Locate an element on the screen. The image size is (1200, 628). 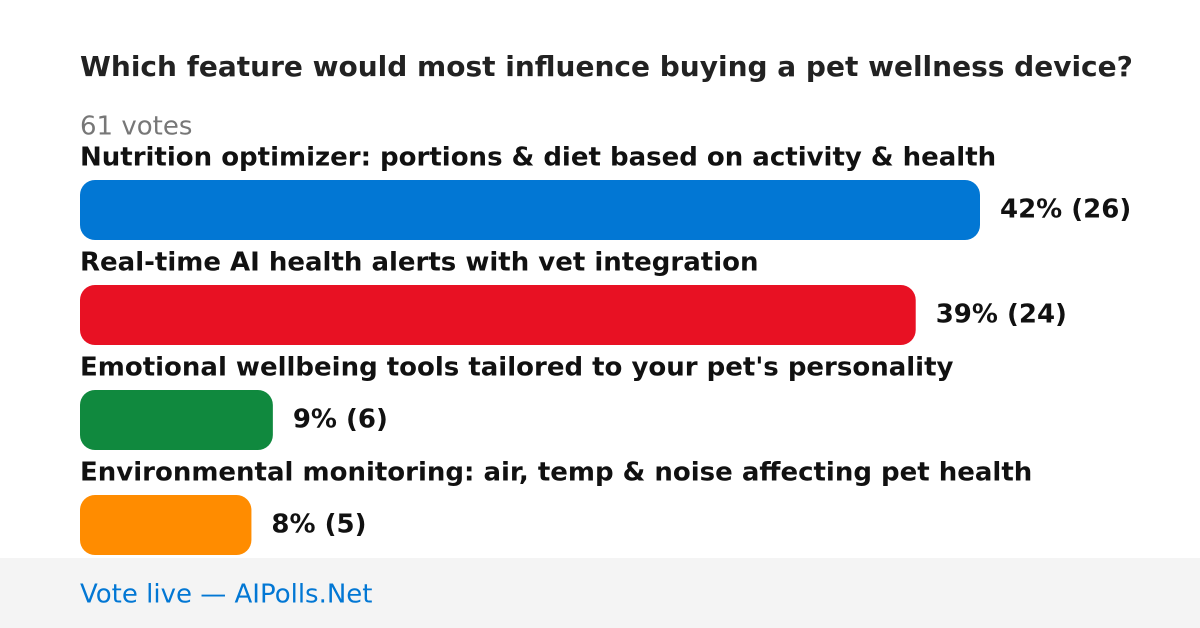
footer-band is located at coordinates (600, 593).